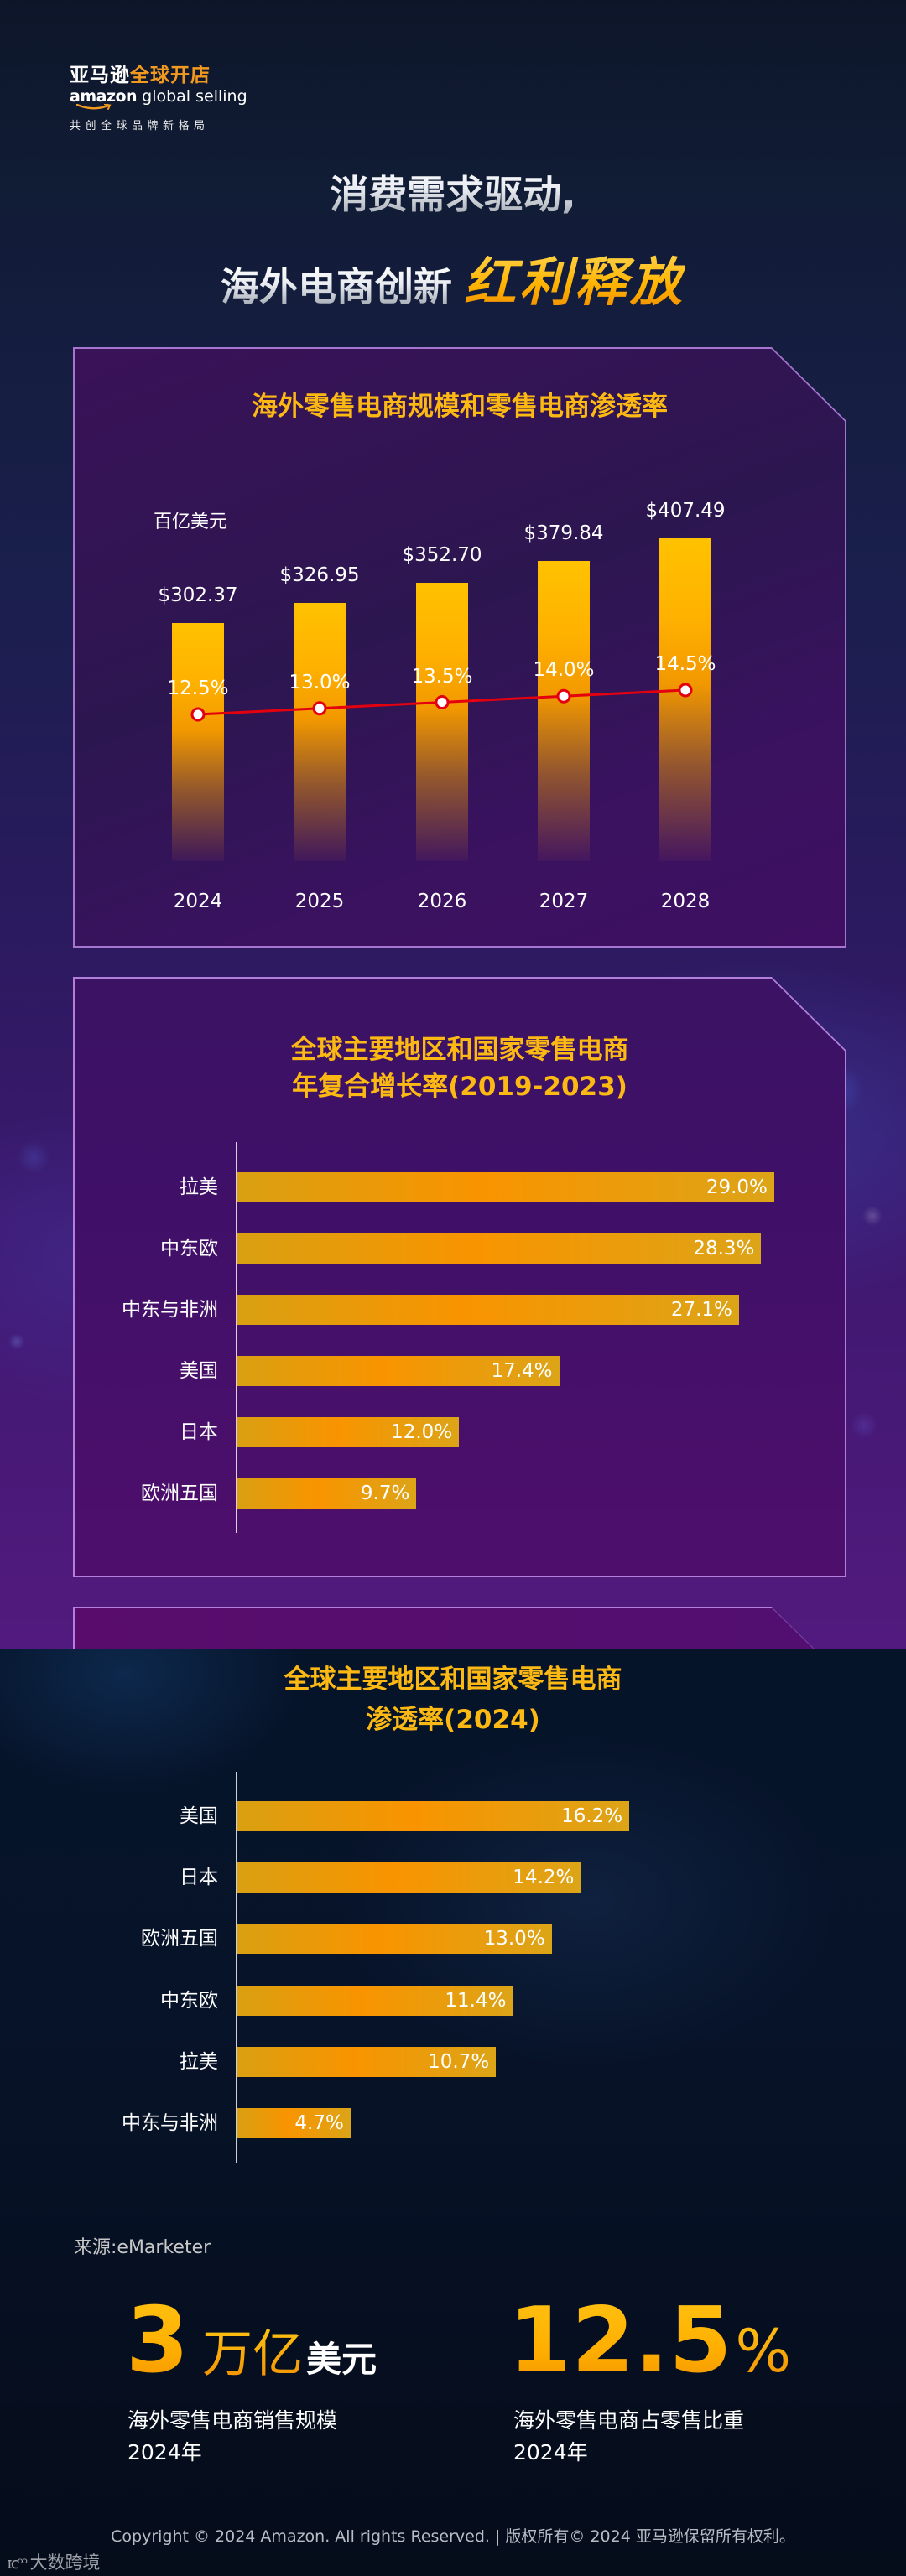 The width and height of the screenshot is (906, 2576). I want to click on chart1-title: 海外零售电商规模和零售电商渗透率, so click(460, 407).